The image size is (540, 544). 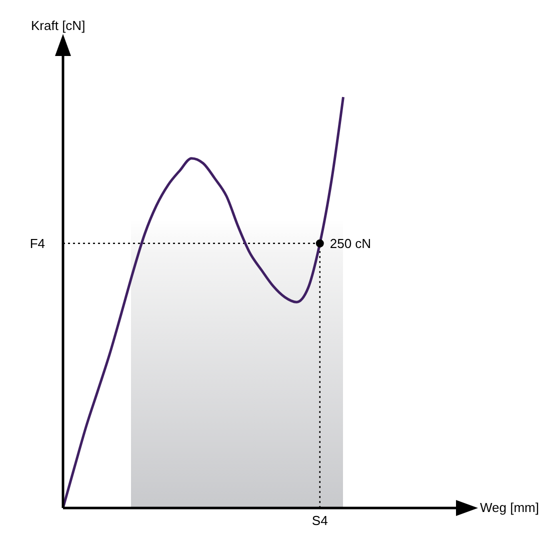 I want to click on annotation: 250 cN, so click(x=351, y=243).